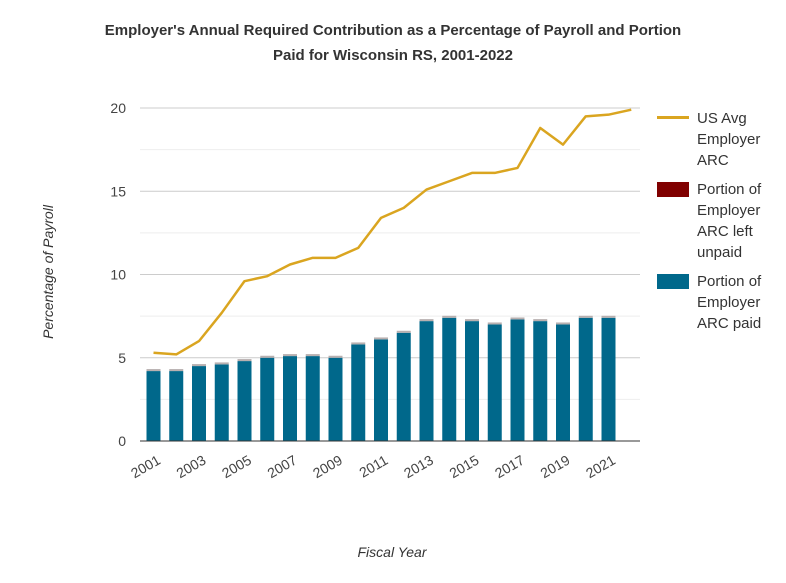  What do you see at coordinates (118, 191) in the screenshot?
I see `y-tick-label: 15` at bounding box center [118, 191].